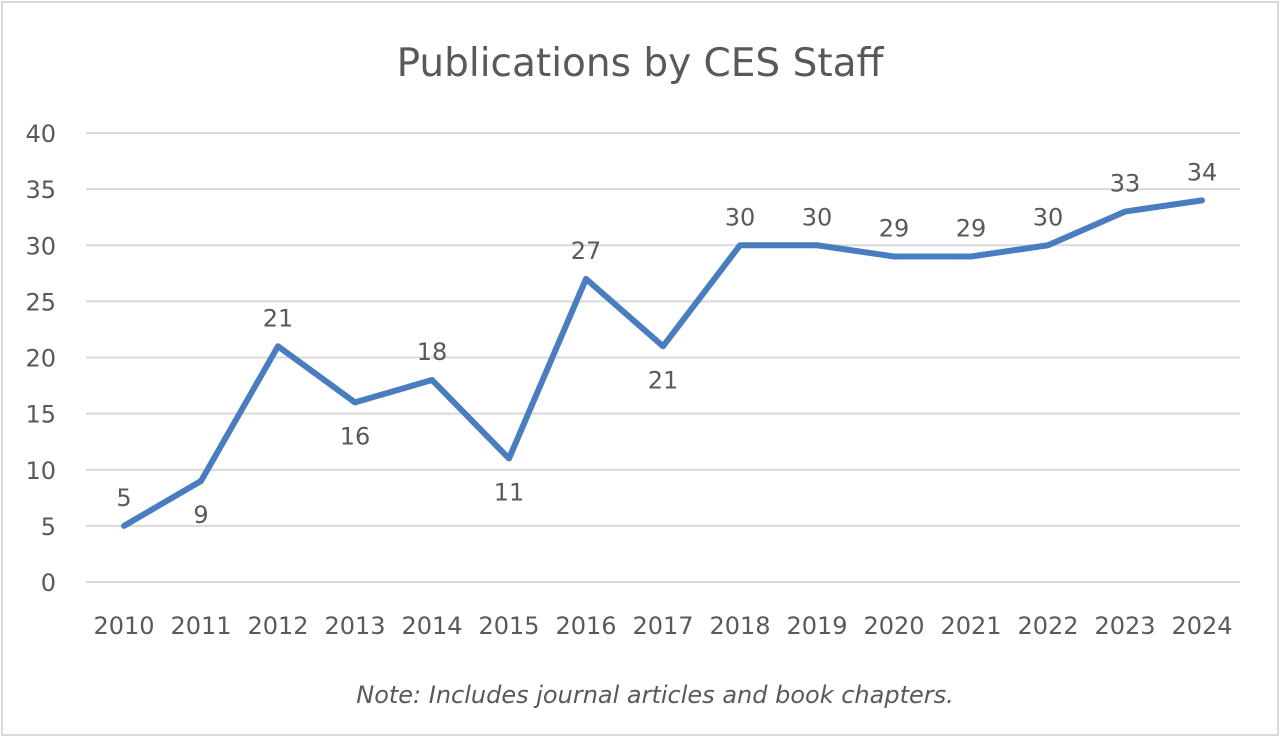 The height and width of the screenshot is (737, 1280). I want to click on y-tick-label: 40, so click(40, 134).